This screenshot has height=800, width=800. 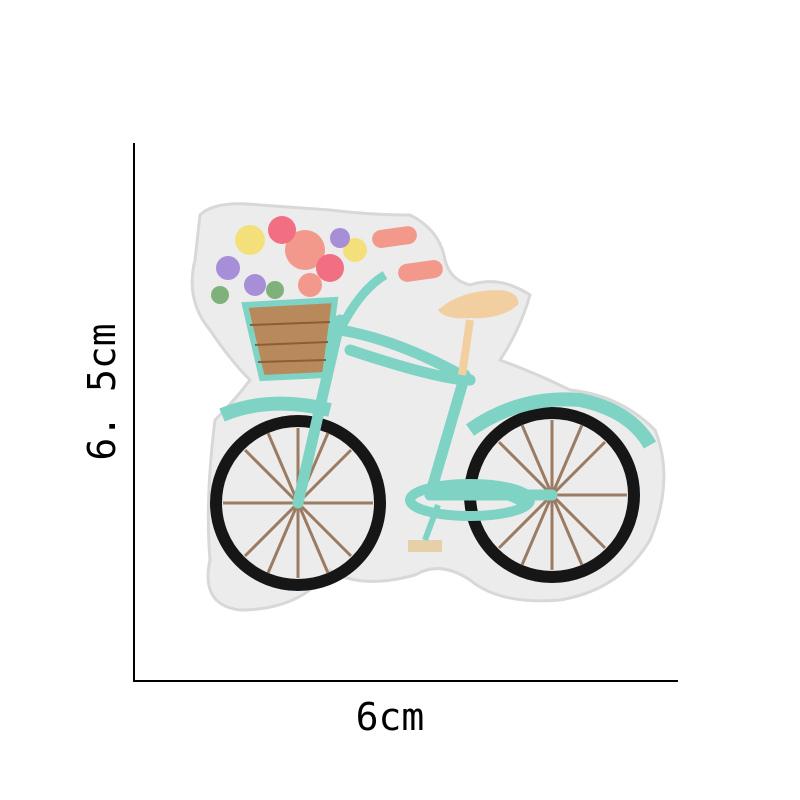 What do you see at coordinates (420, 271) in the screenshot?
I see `handlebar-grip-bottom` at bounding box center [420, 271].